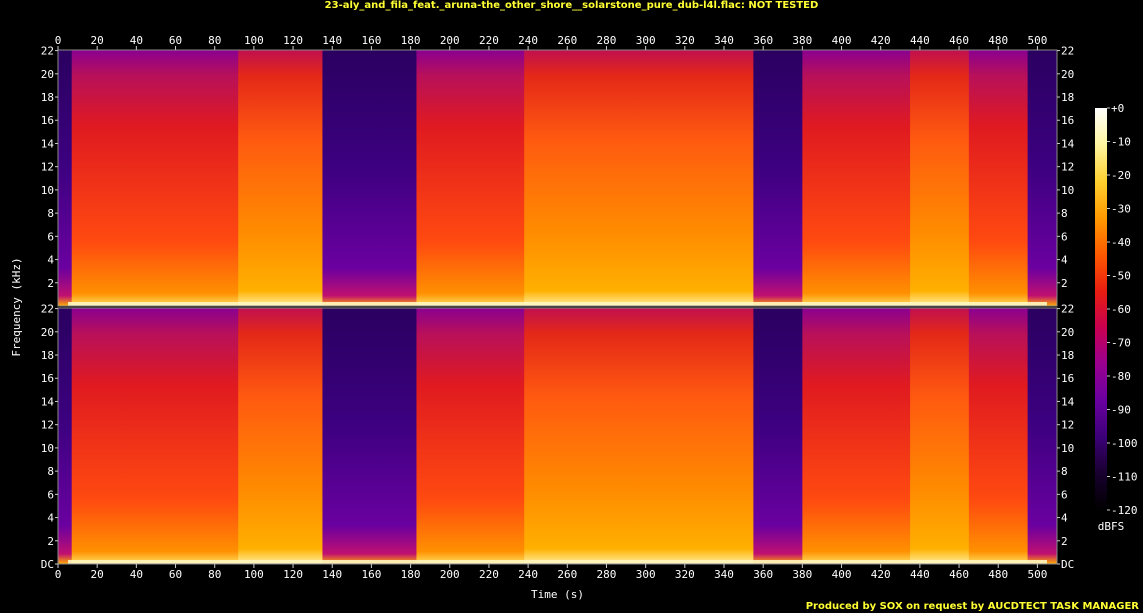  Describe the element at coordinates (293, 574) in the screenshot. I see `x-tick-label-bottom: 120` at that location.